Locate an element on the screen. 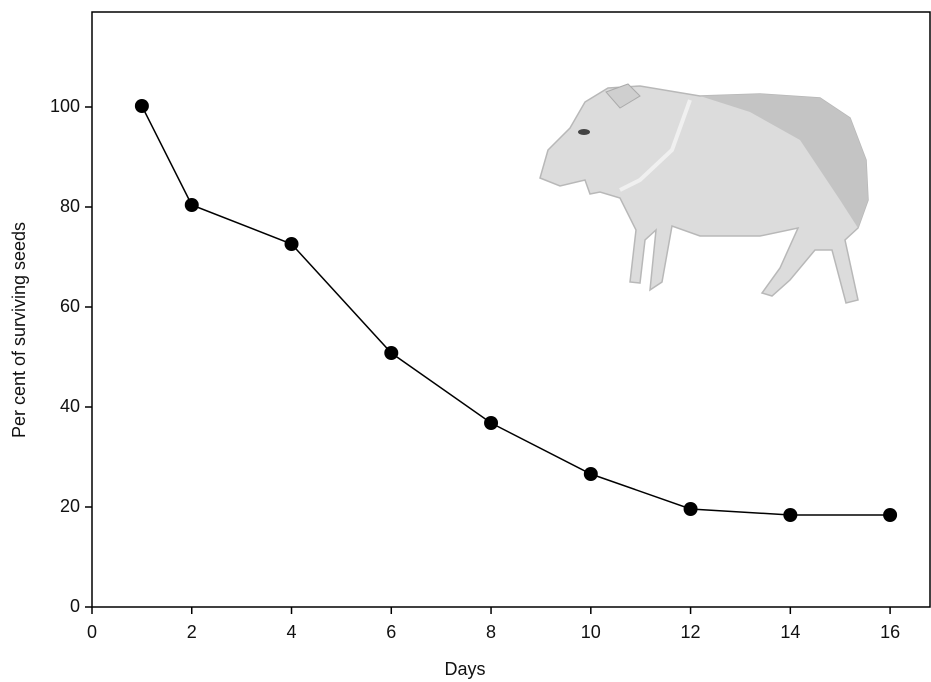 This screenshot has height=682, width=931. x-tick-label: 16 is located at coordinates (890, 632).